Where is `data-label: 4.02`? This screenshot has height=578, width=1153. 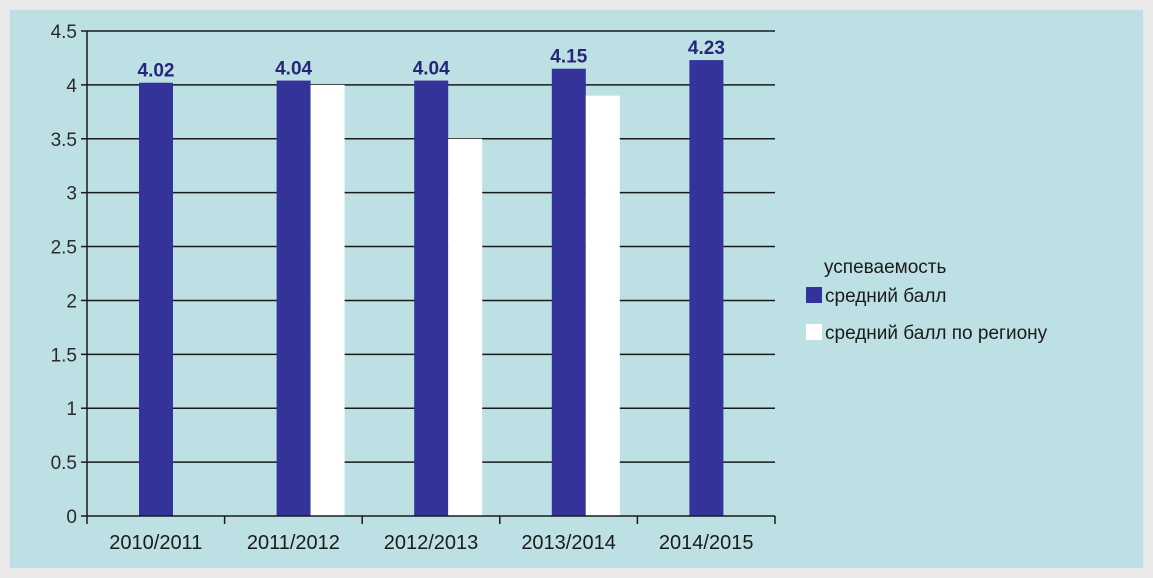
data-label: 4.02 is located at coordinates (156, 71).